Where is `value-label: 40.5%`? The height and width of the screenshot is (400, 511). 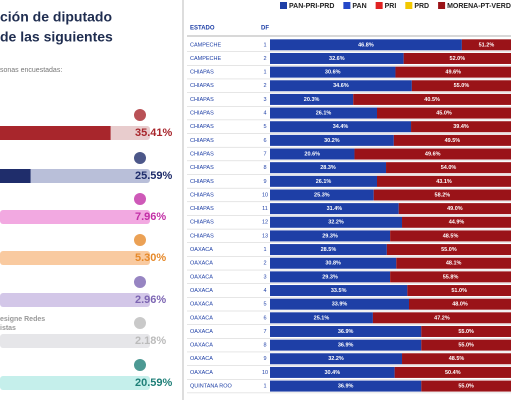 value-label: 40.5% is located at coordinates (432, 100).